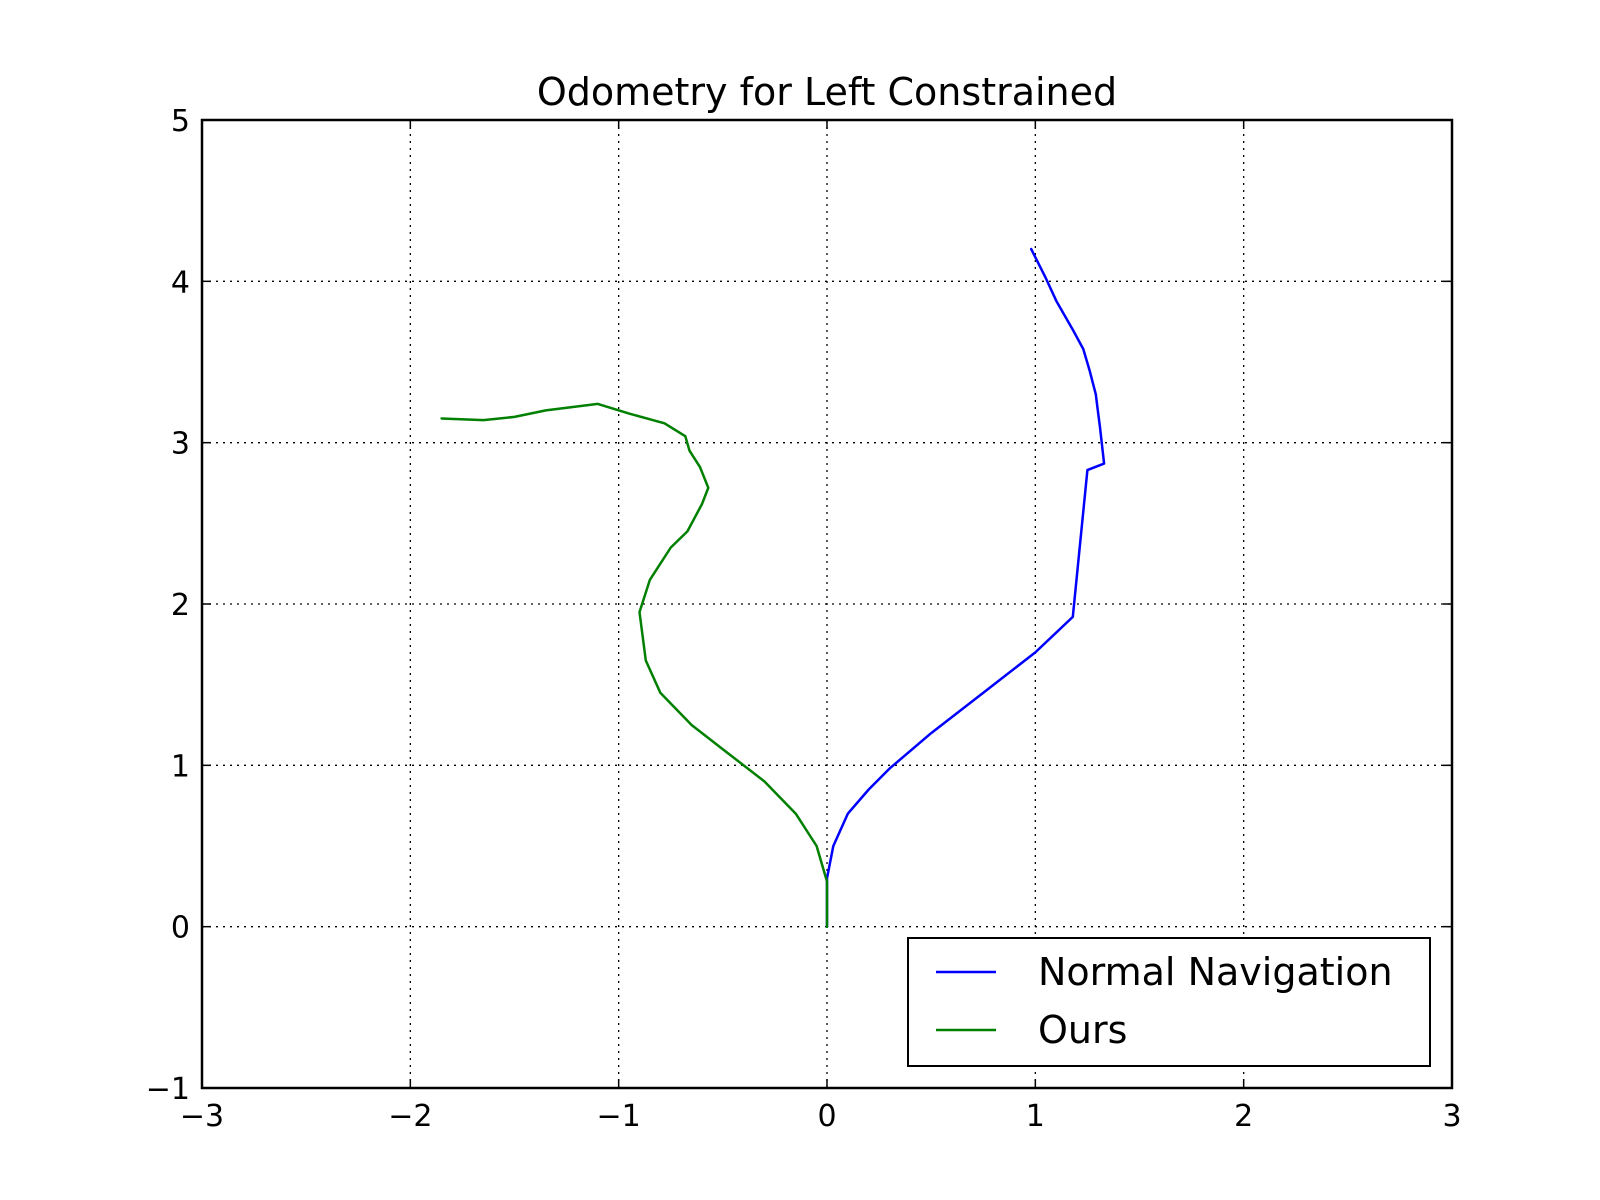 The image size is (1600, 1200). Describe the element at coordinates (180, 766) in the screenshot. I see `y-tick-label: 1` at that location.